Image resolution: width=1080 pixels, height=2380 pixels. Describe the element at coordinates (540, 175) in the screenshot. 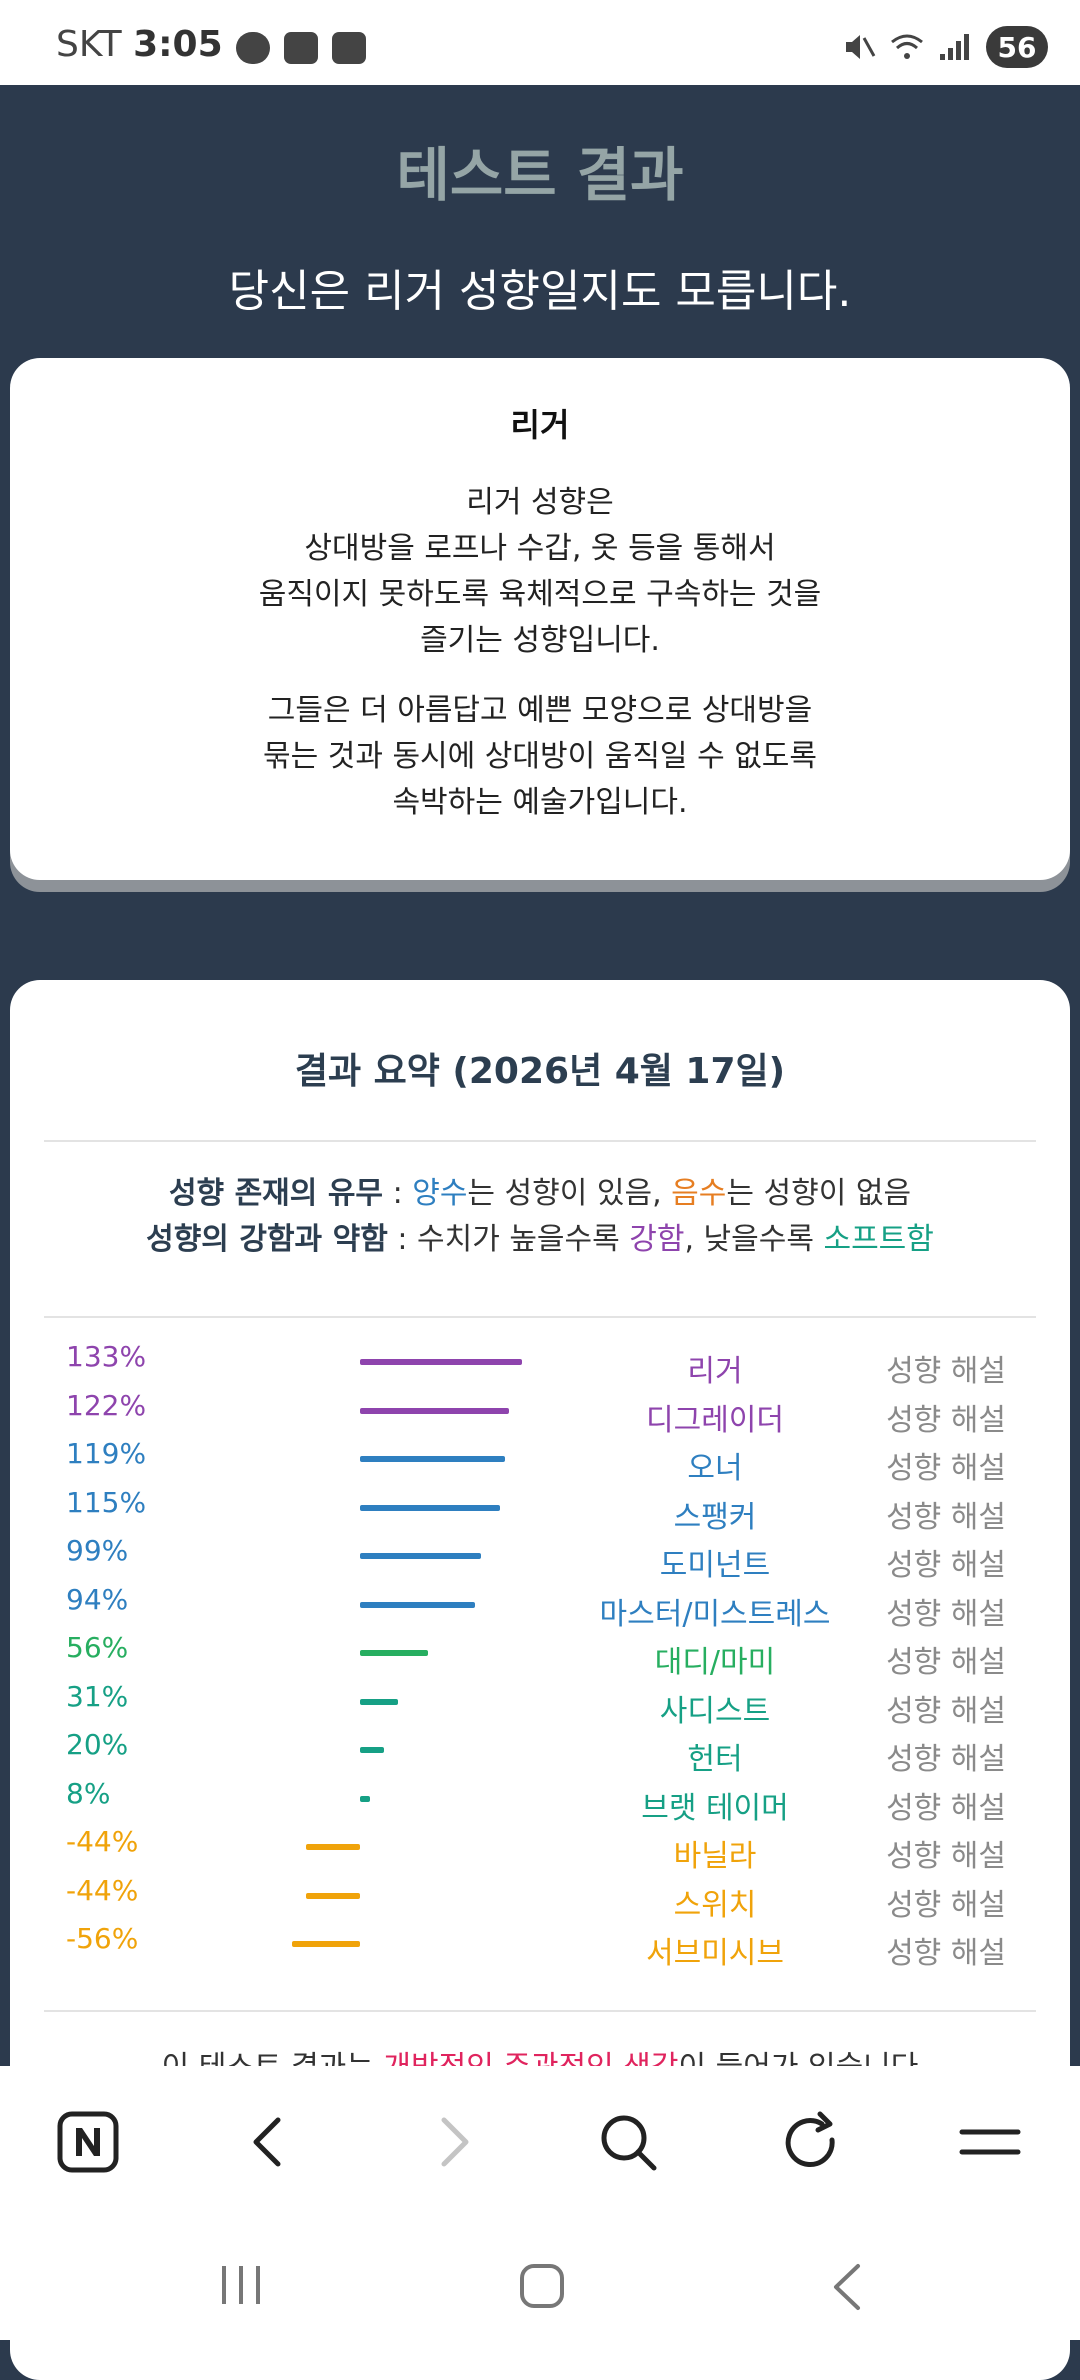

I see `page-title: 테스트 결과` at that location.